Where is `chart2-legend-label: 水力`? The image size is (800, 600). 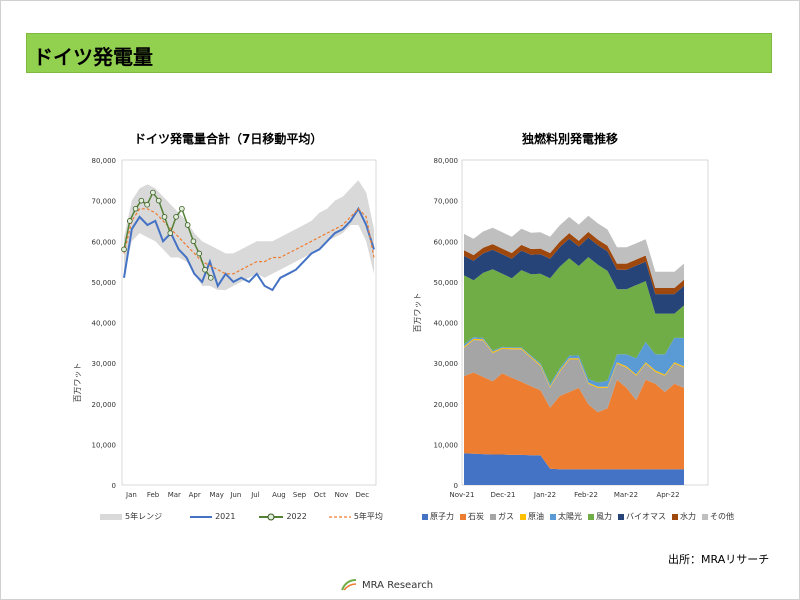 chart2-legend-label: 水力 is located at coordinates (688, 516).